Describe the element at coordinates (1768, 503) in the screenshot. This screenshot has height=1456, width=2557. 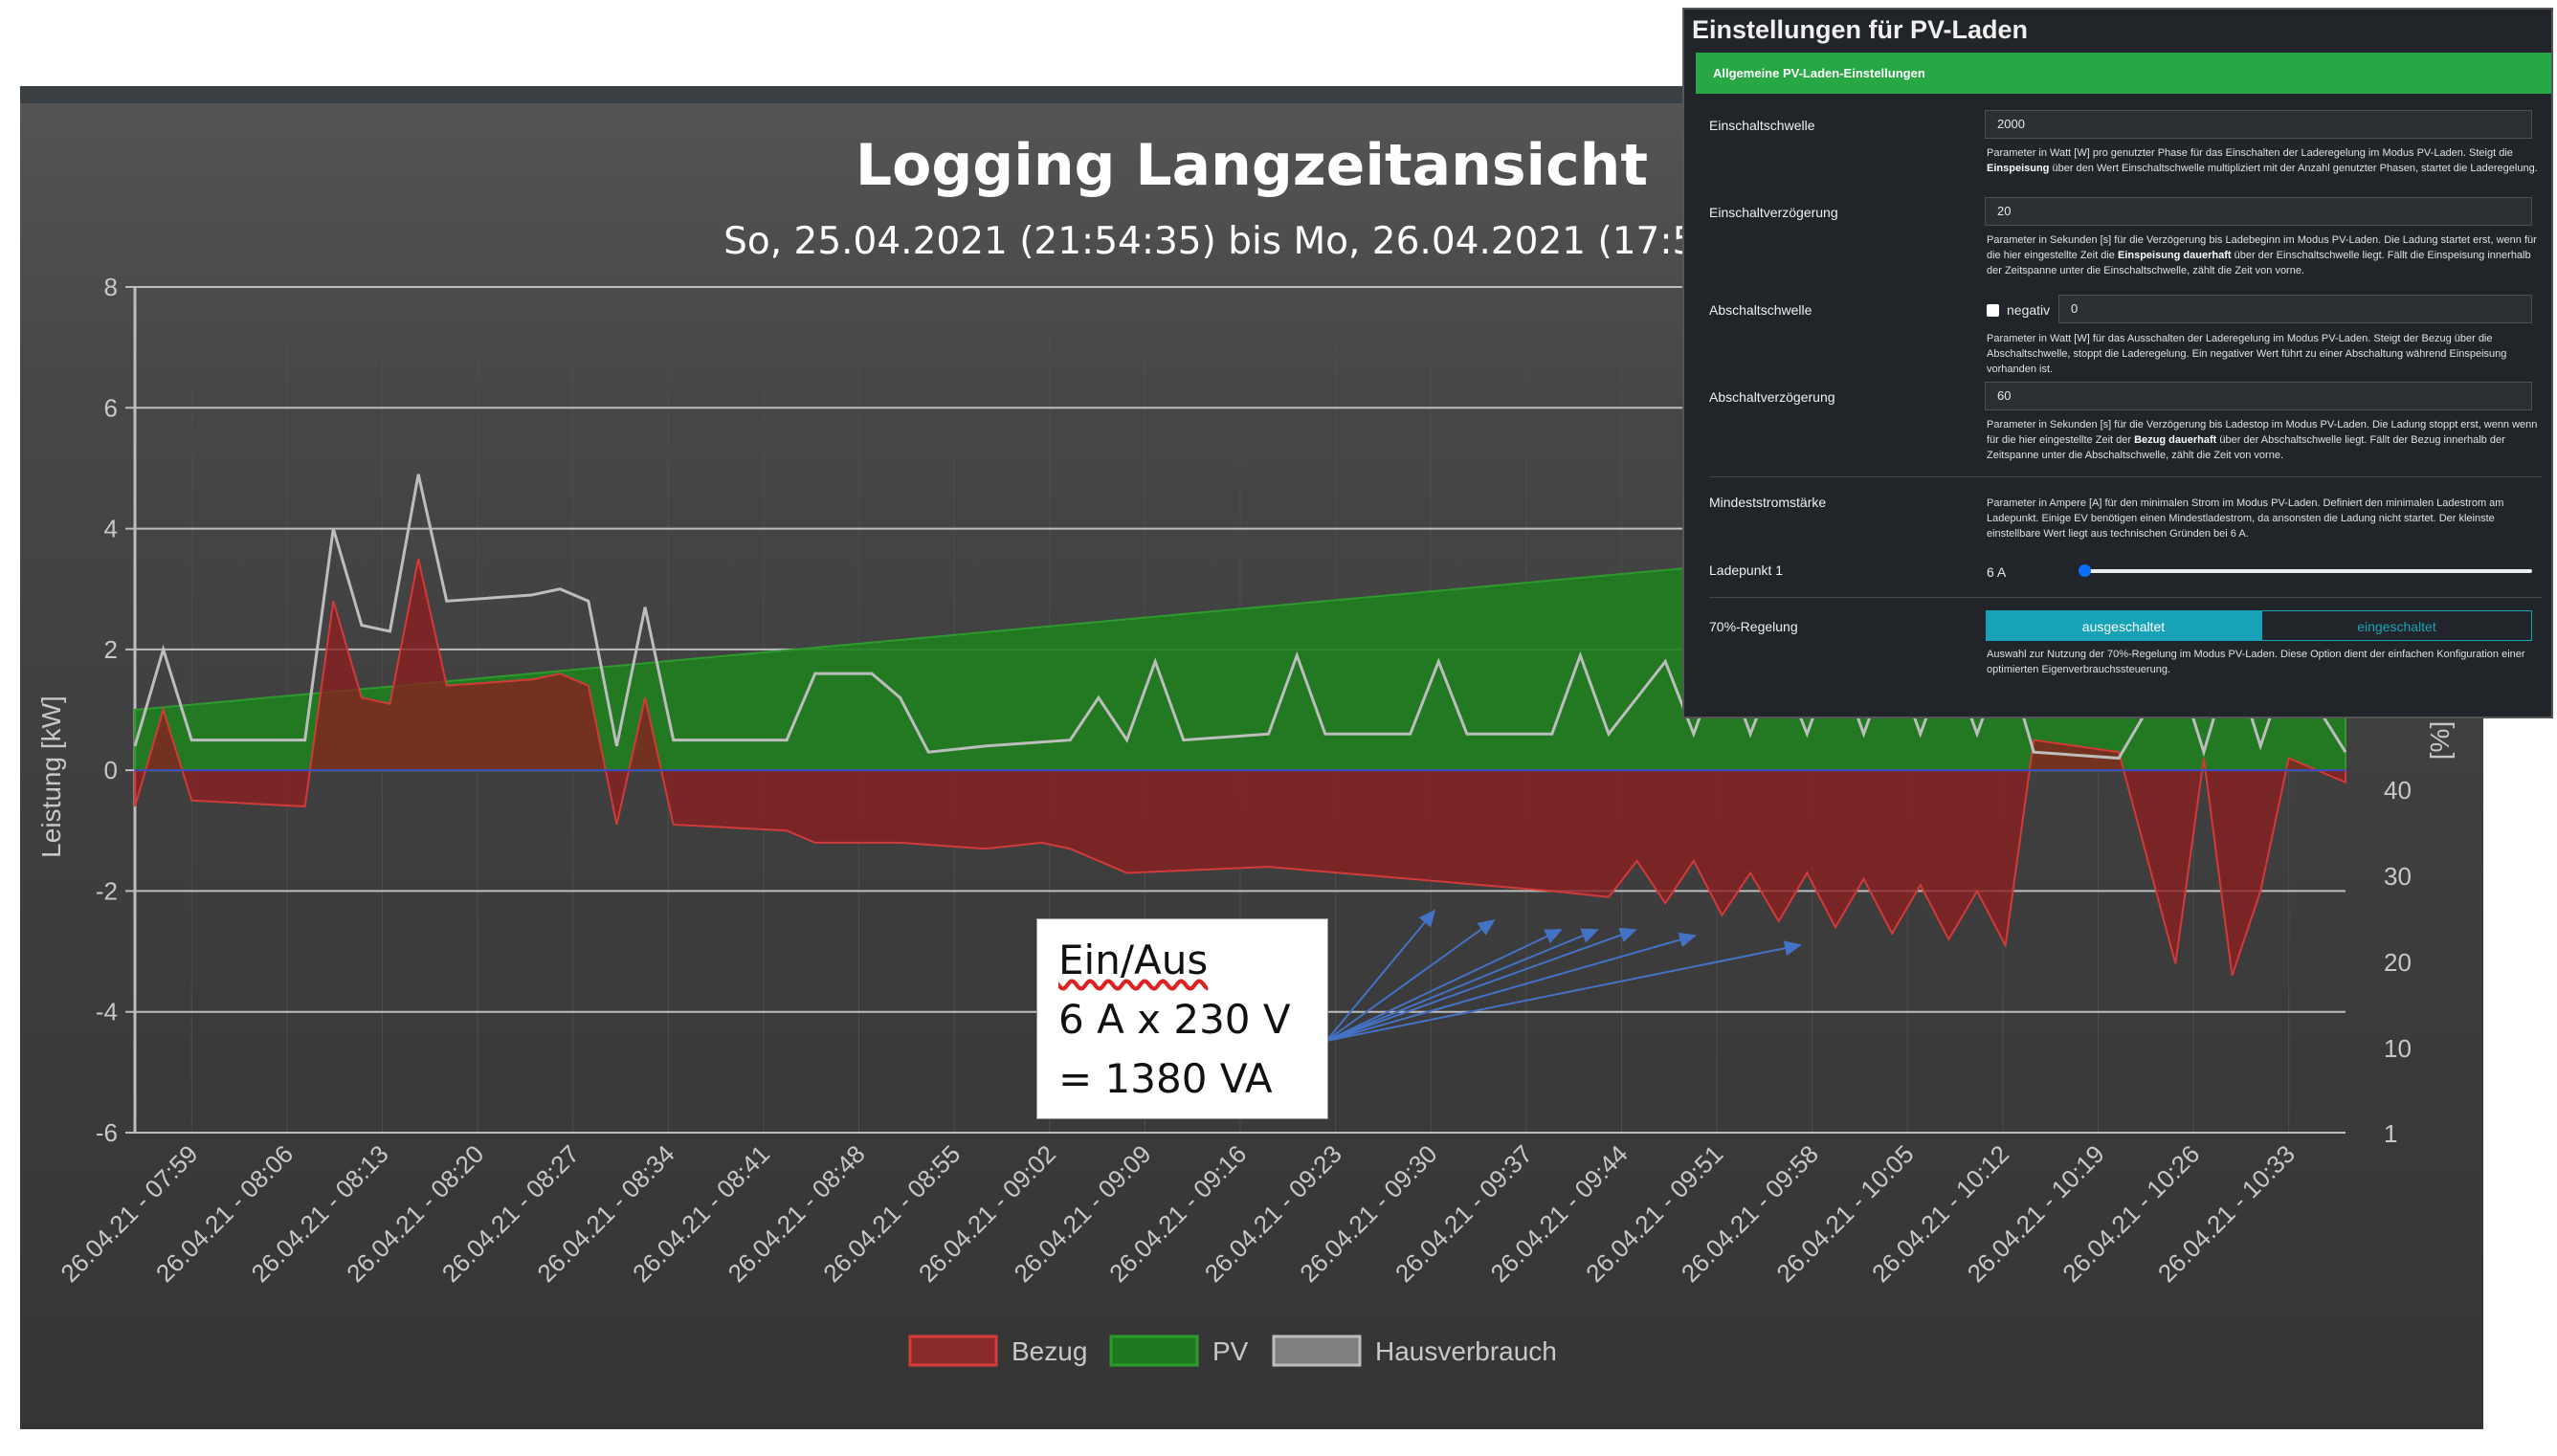
I see `mindeststrom-label: Mindeststromstärke` at that location.